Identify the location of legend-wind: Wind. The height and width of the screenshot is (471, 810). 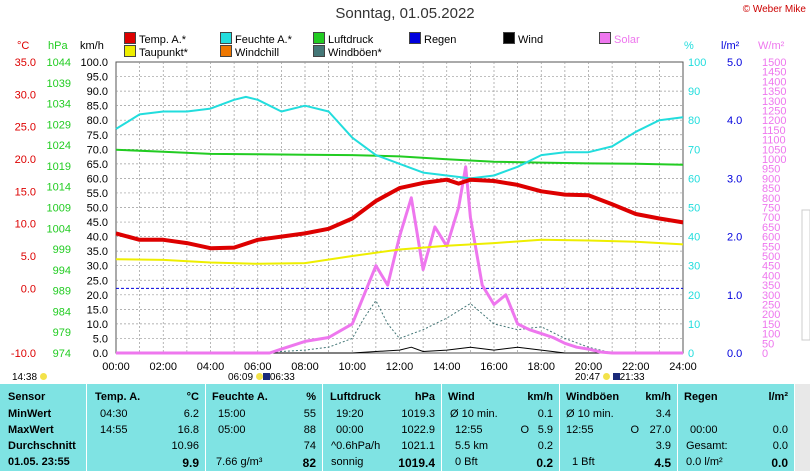
(523, 39).